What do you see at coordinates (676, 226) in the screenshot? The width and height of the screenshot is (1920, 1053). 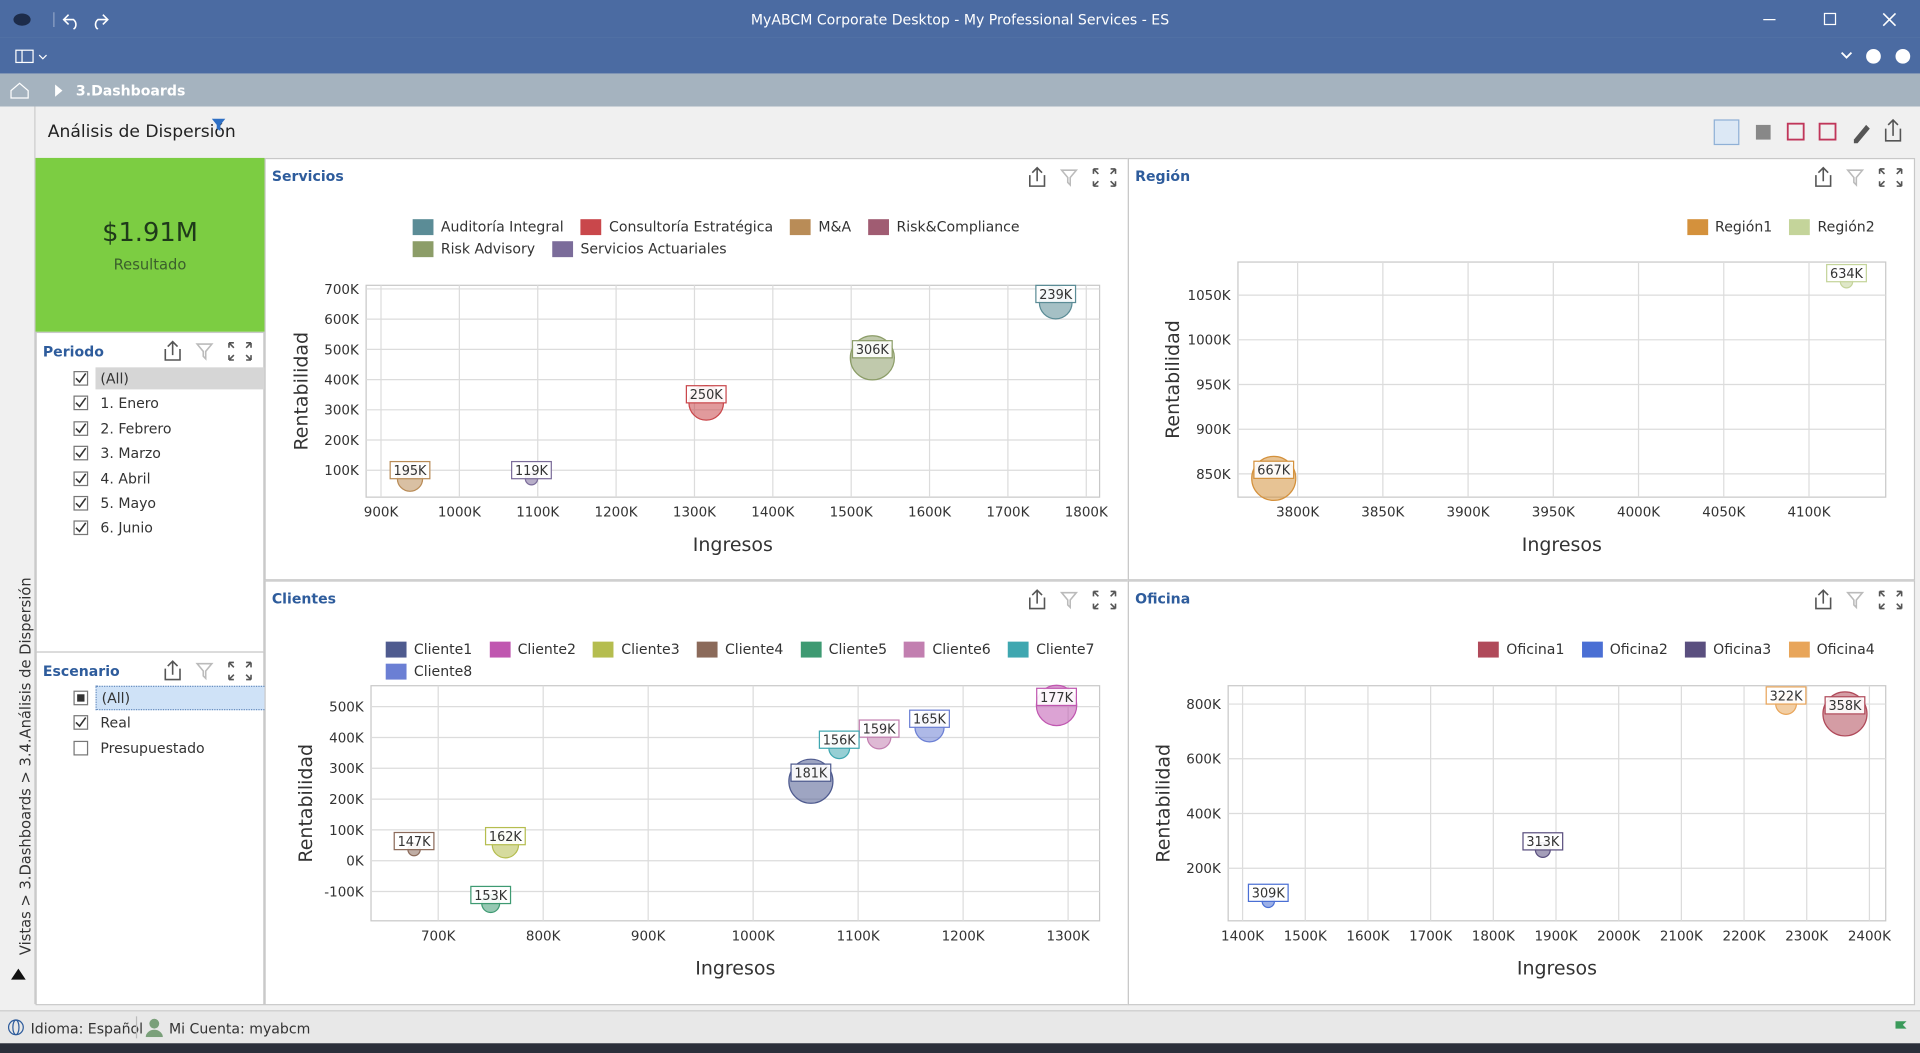 I see `legend-item: Consultoría Estratégica` at bounding box center [676, 226].